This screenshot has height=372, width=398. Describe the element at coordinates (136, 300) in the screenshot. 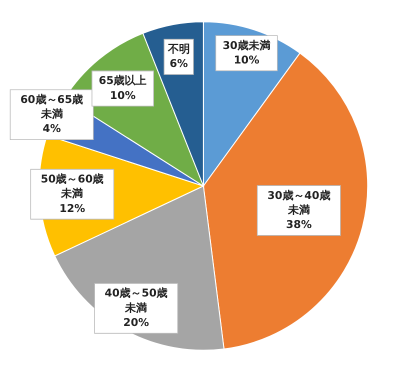

I see `slice-label: 40歳～50歳未満` at that location.